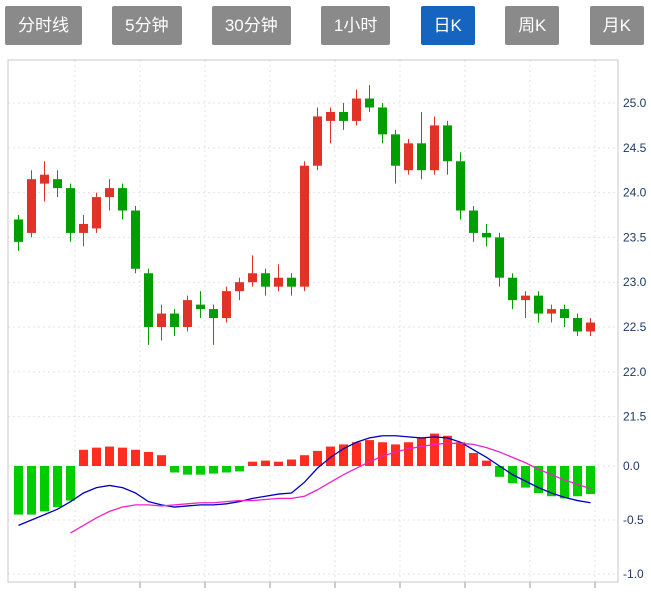 The height and width of the screenshot is (593, 651). Describe the element at coordinates (43, 25) in the screenshot. I see `tab-timeline: 分时线` at that location.